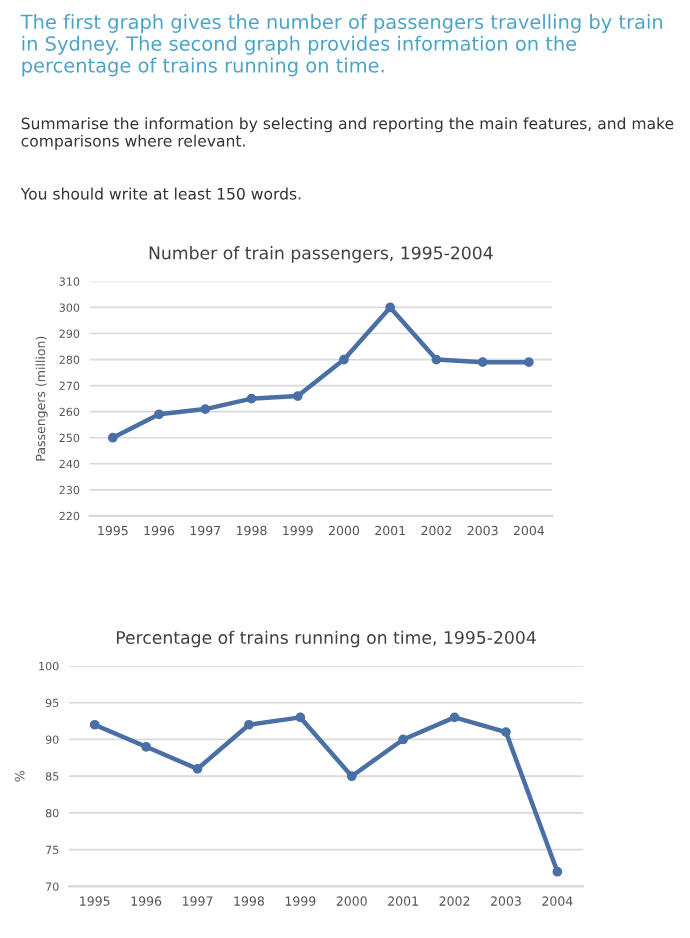 This screenshot has width=690, height=938. I want to click on chart-title: Percentage of trains running on time, 1995-2004, so click(326, 639).